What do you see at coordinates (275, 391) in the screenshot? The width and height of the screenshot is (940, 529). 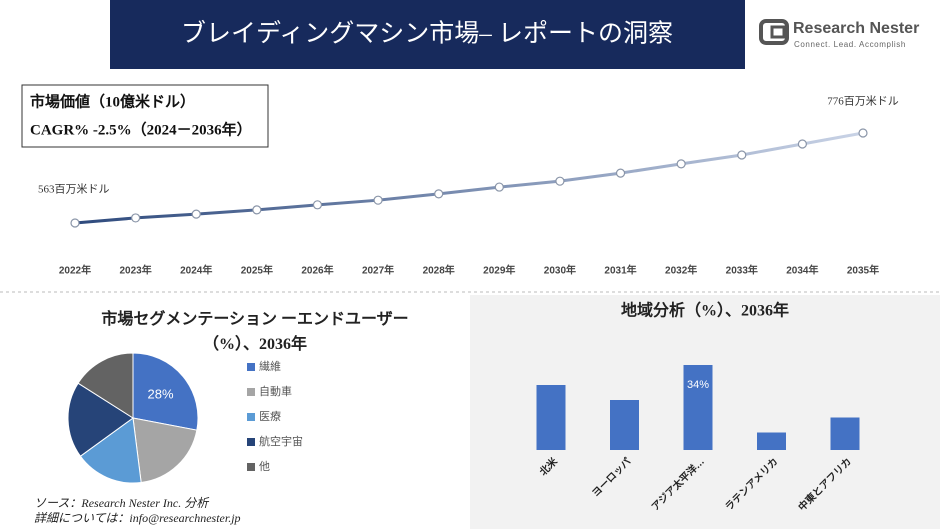 I see `legend-label: 自動車` at bounding box center [275, 391].